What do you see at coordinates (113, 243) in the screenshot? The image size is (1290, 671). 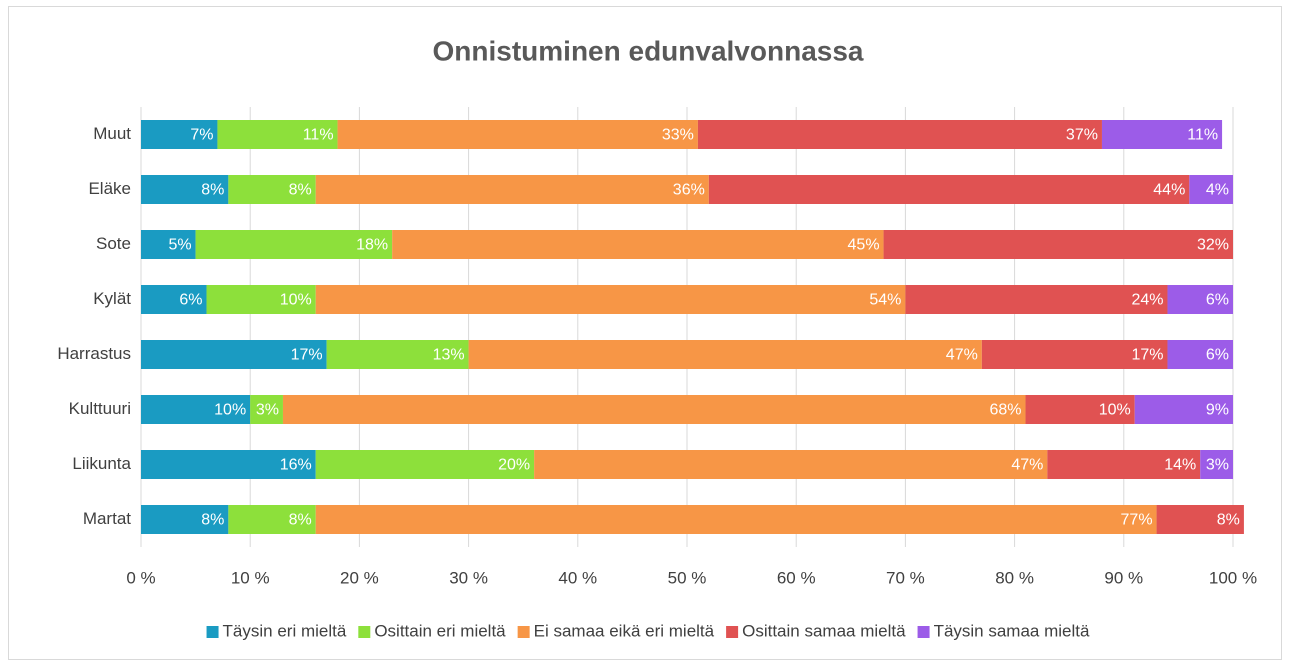 I see `y-tick-label: Sote` at bounding box center [113, 243].